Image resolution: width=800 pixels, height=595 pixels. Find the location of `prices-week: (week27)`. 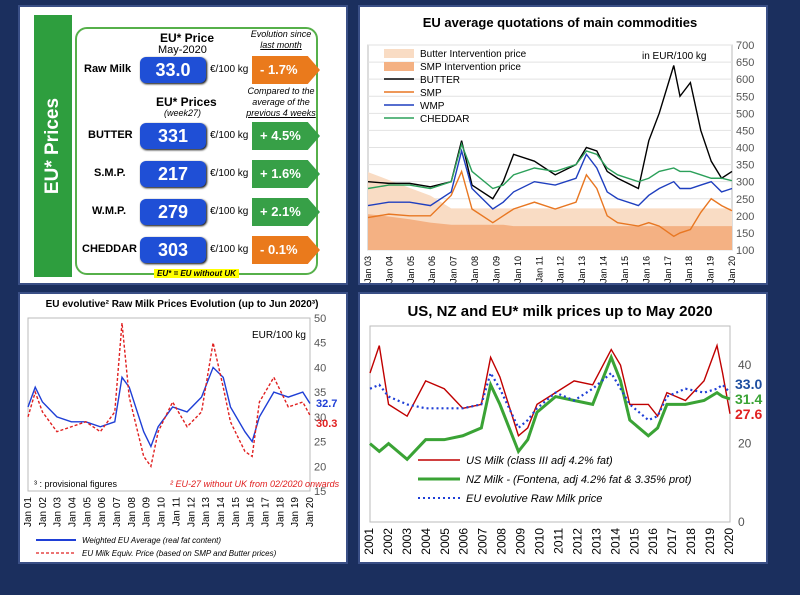

prices-week: (week27) is located at coordinates (183, 113).